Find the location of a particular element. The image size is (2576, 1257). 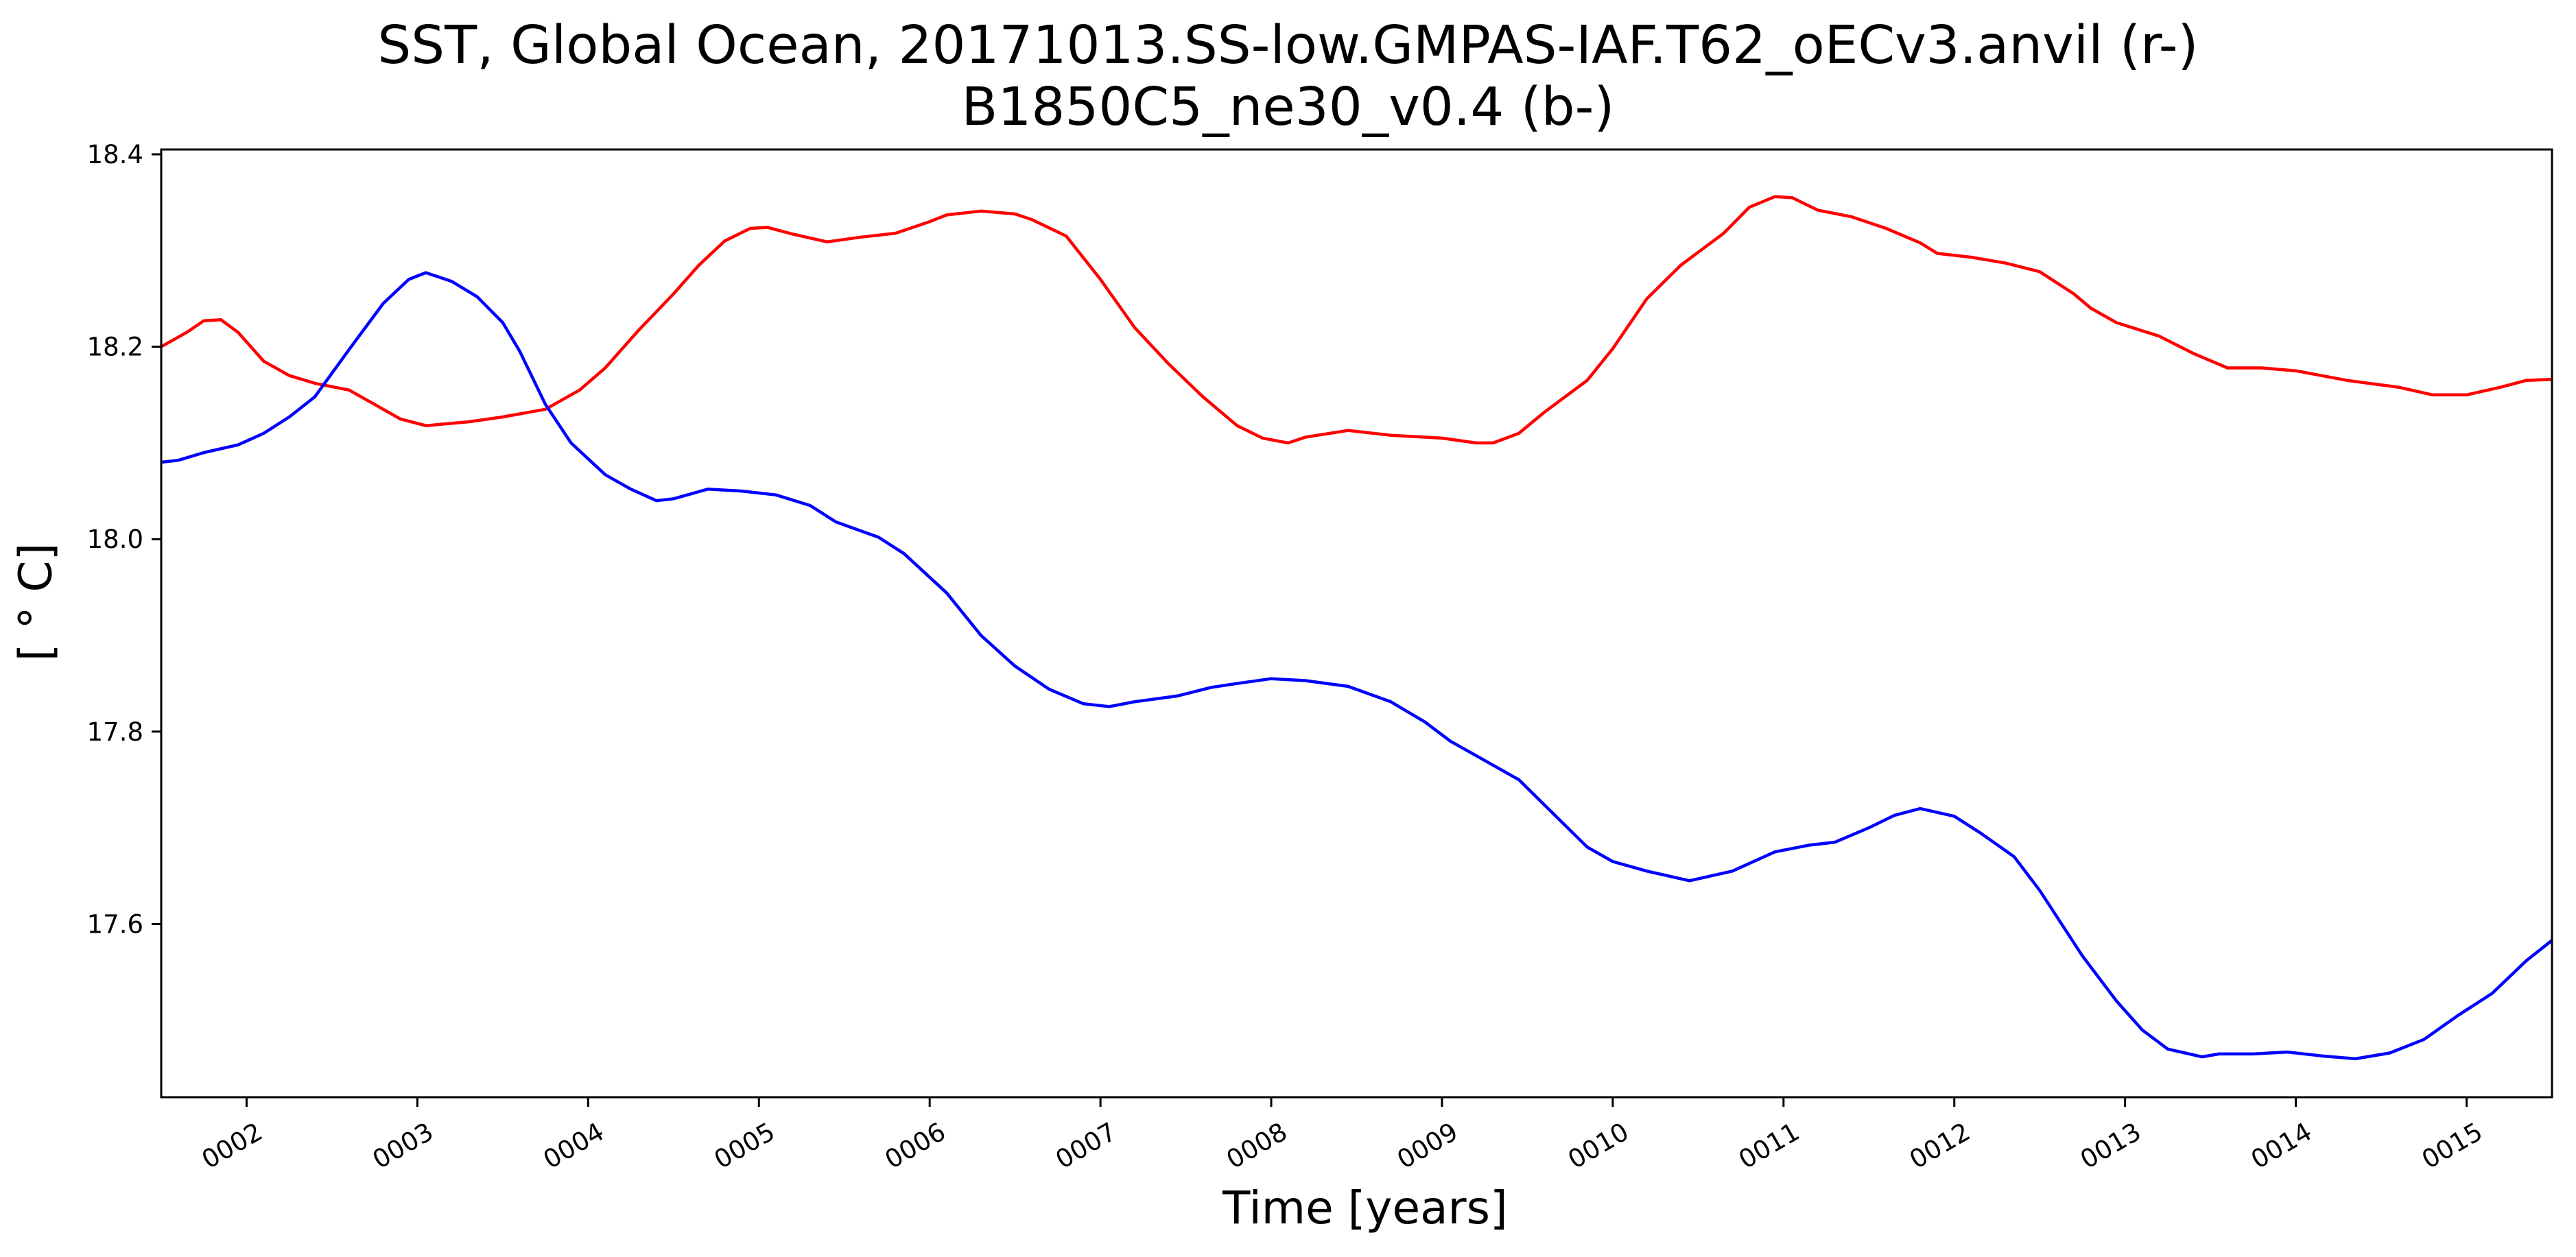

y-tick-label: 18.4 is located at coordinates (115, 154).